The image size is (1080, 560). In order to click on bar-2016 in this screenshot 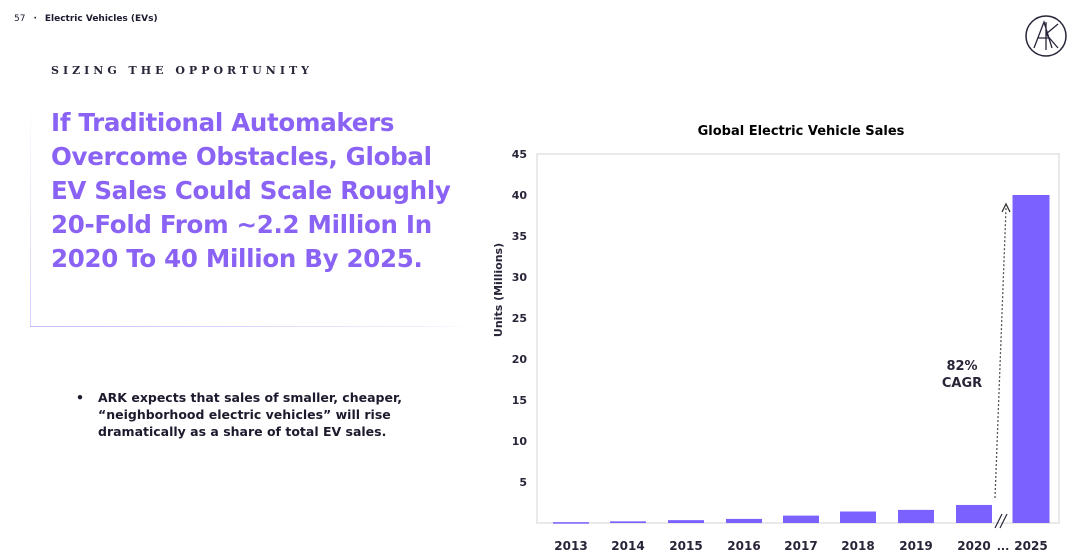, I will do `click(744, 520)`.